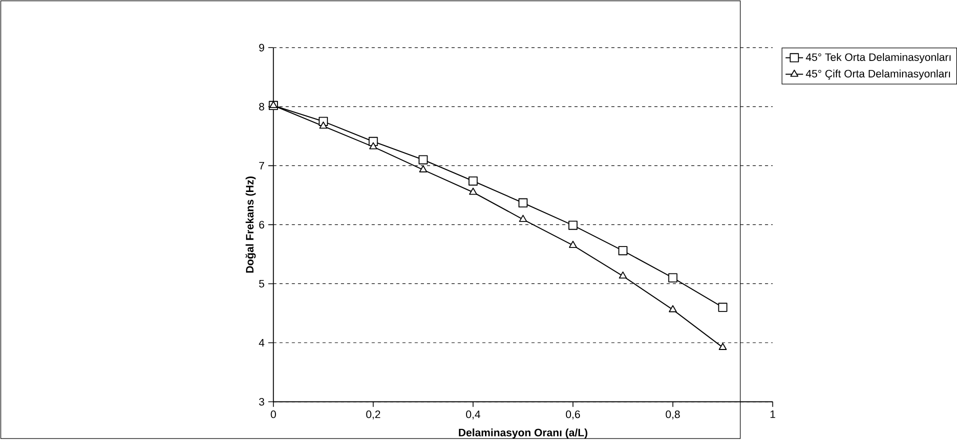  Describe the element at coordinates (373, 415) in the screenshot. I see `x-tick-label: 0,2` at that location.